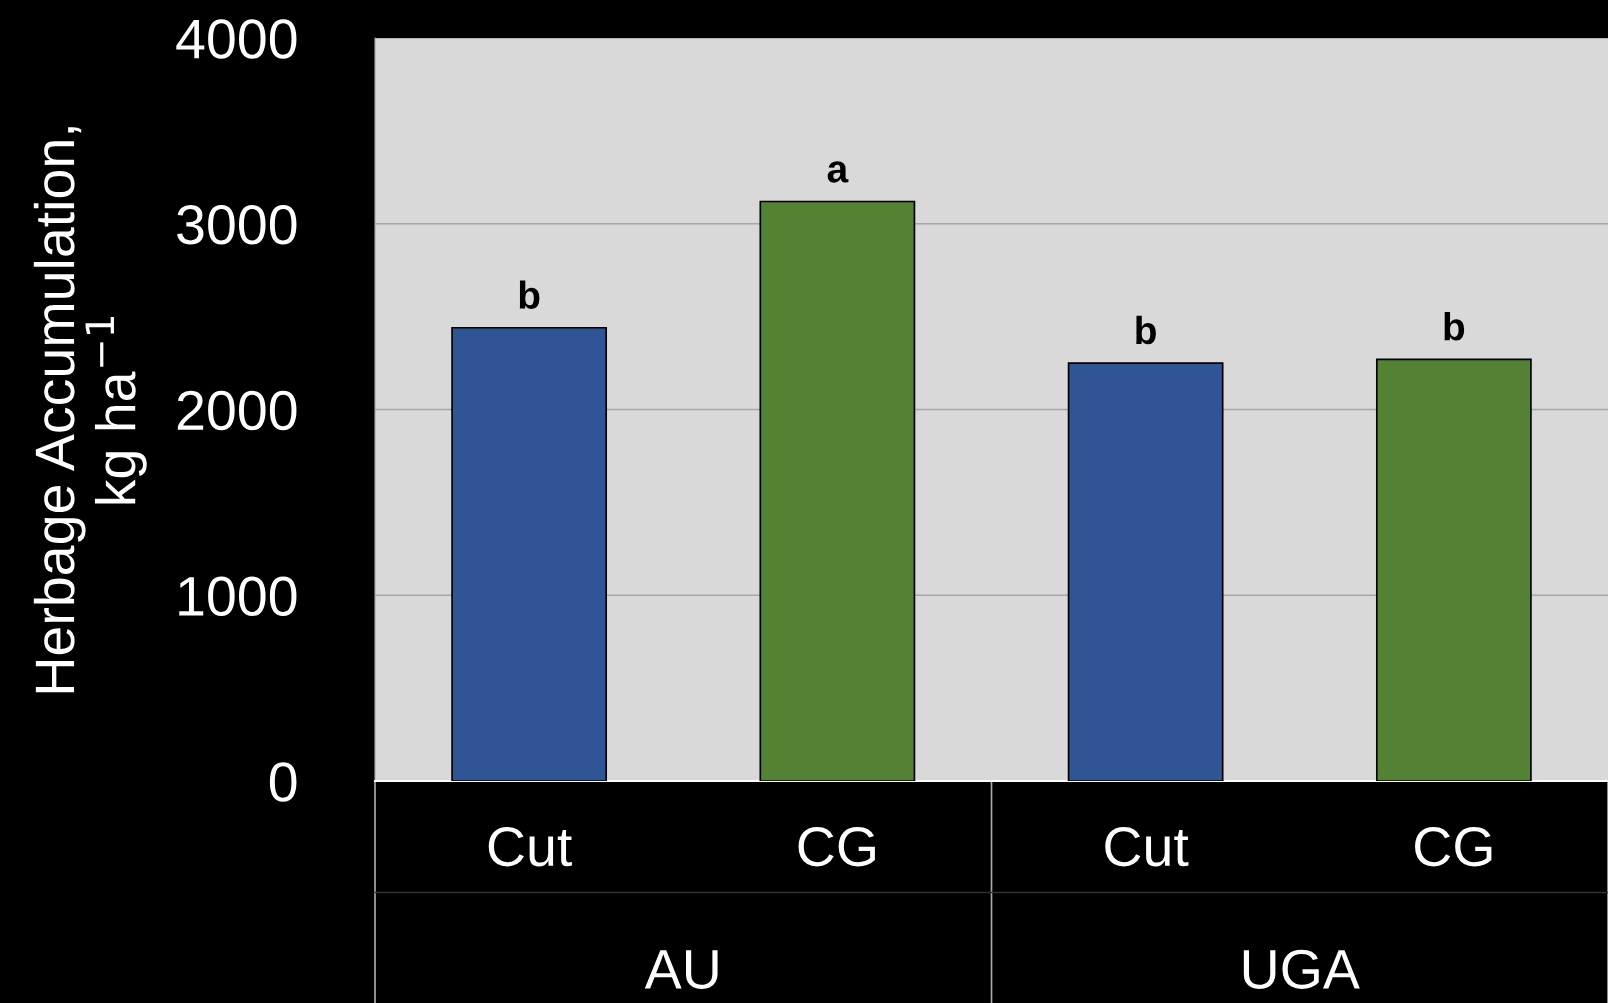 The image size is (1608, 1003). I want to click on series-label: CG, so click(836, 847).